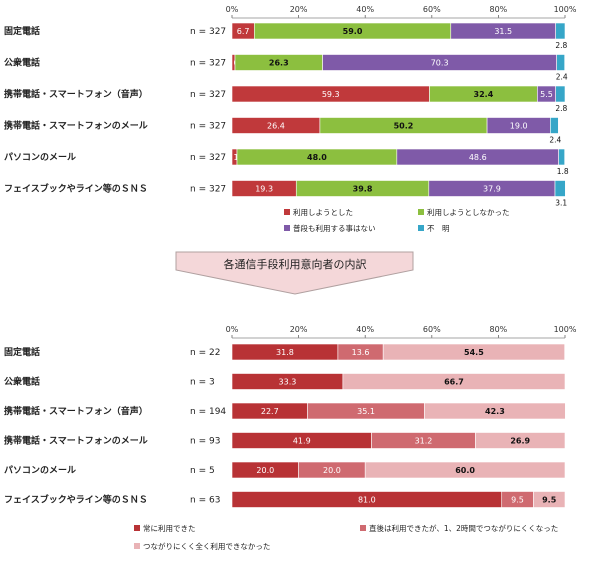  What do you see at coordinates (463, 528) in the screenshot?
I see `legend-label: 直後は利用できたが、1、2時間でつながりにくくなった` at bounding box center [463, 528].